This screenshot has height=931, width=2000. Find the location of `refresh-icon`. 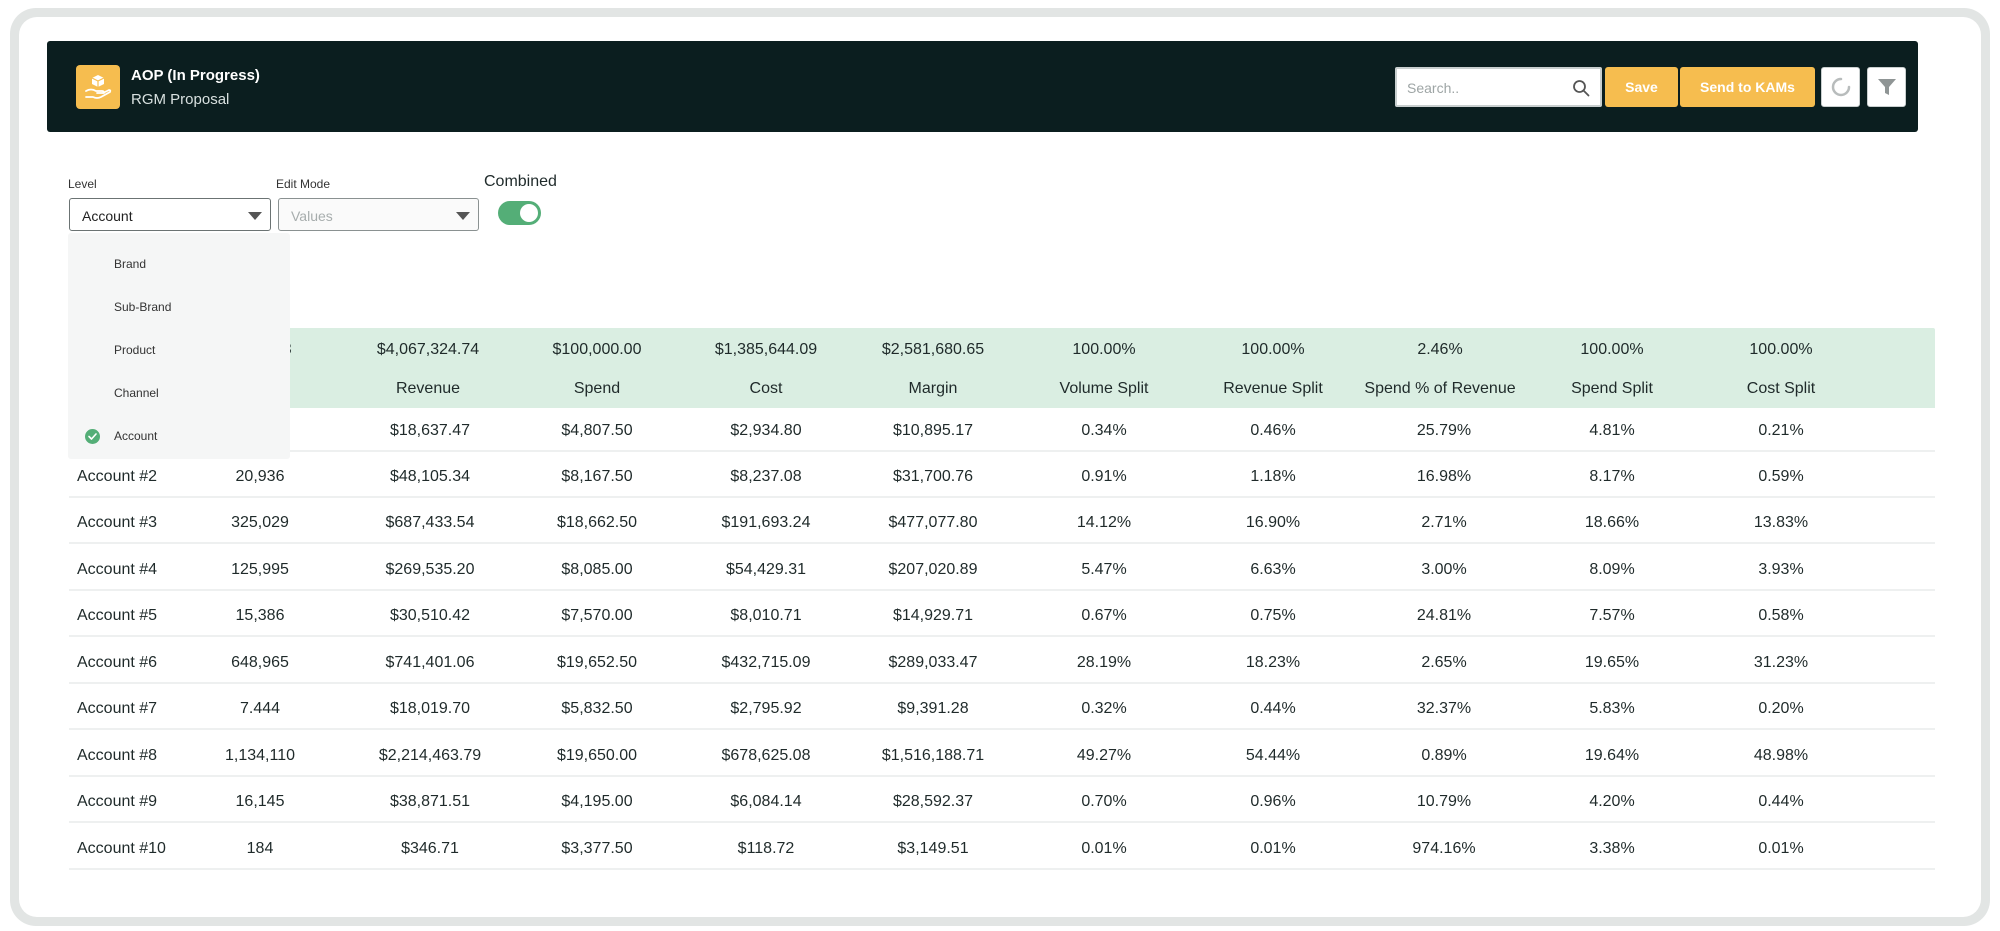

refresh-icon is located at coordinates (1840, 87).